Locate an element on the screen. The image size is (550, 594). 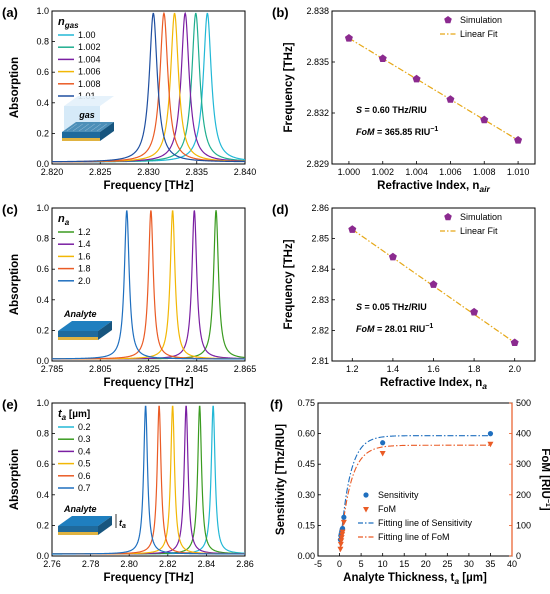
x-tick-label: 15 is located at coordinates (404, 564).